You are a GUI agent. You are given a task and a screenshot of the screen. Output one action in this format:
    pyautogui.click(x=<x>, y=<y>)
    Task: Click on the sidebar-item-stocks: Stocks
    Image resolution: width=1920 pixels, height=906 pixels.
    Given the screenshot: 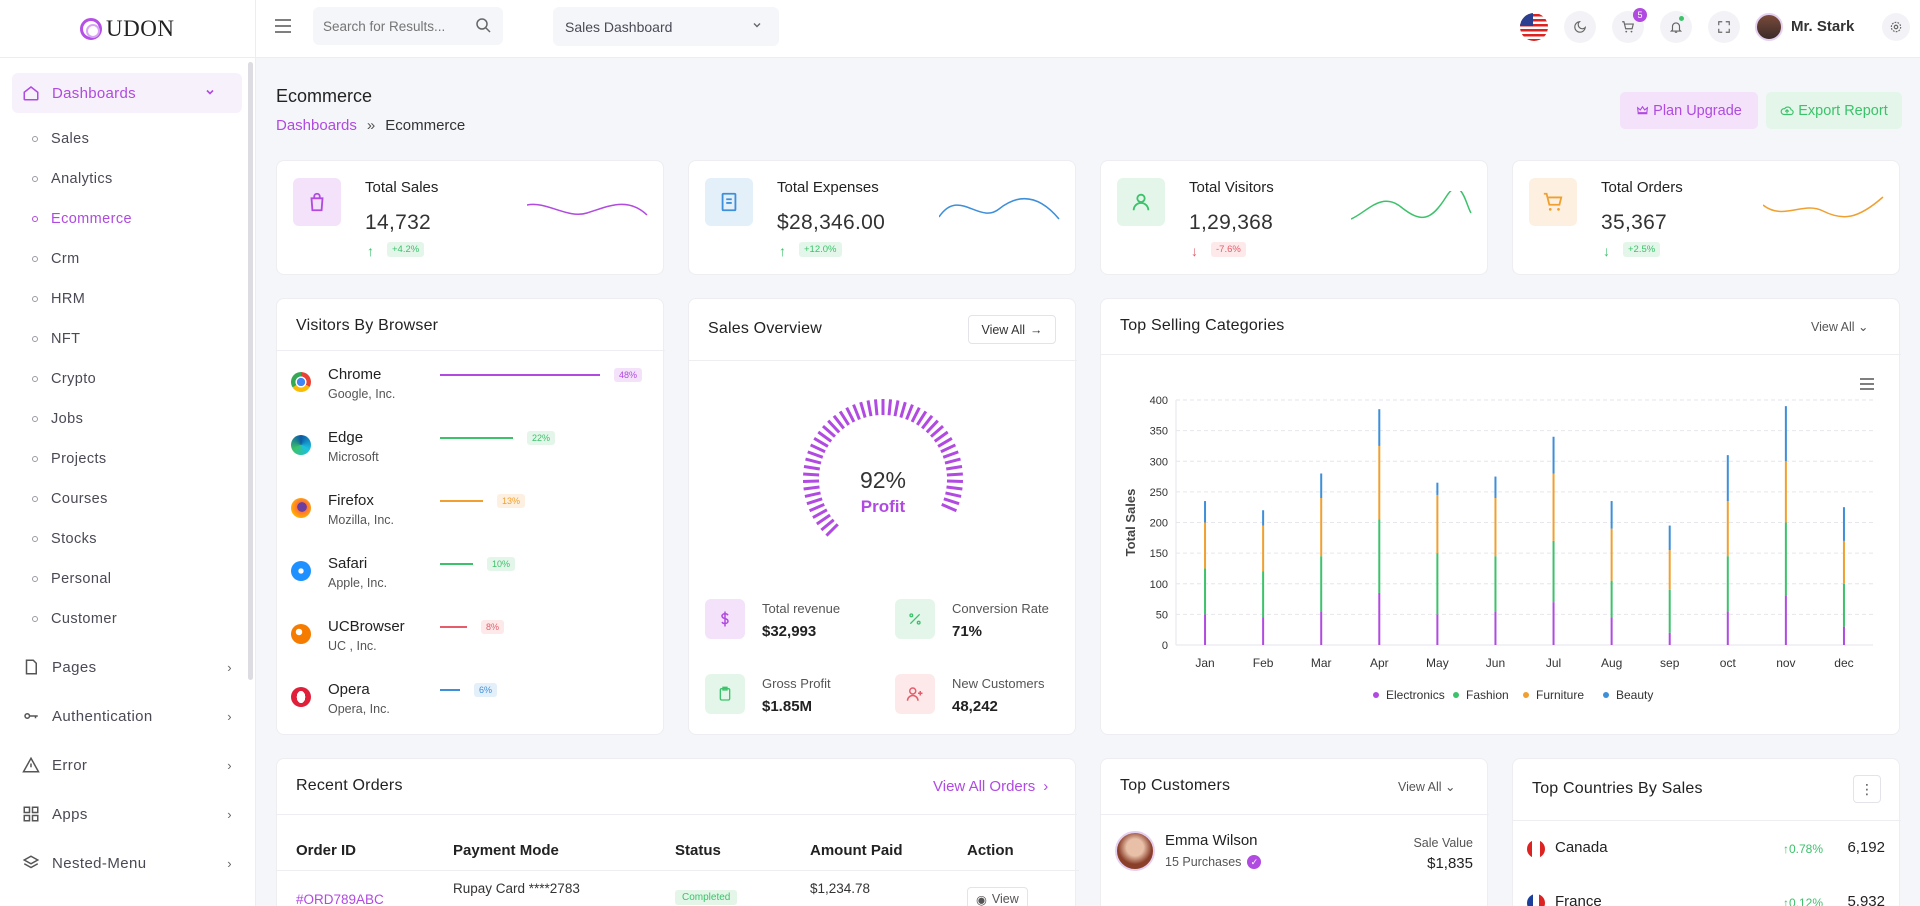 What is the action you would take?
    pyautogui.click(x=64, y=539)
    